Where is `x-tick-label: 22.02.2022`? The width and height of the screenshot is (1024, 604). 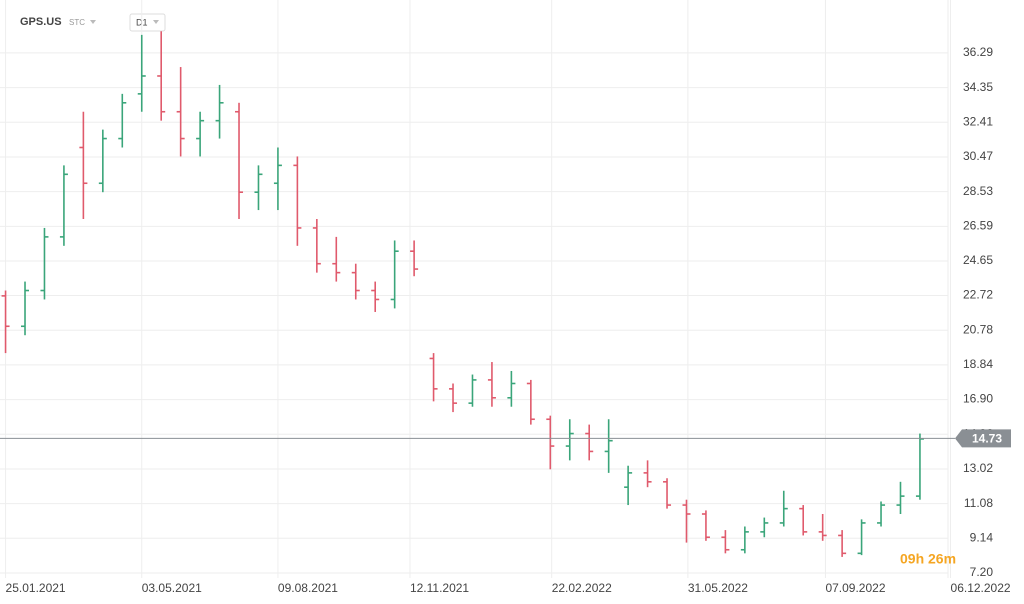 x-tick-label: 22.02.2022 is located at coordinates (582, 588).